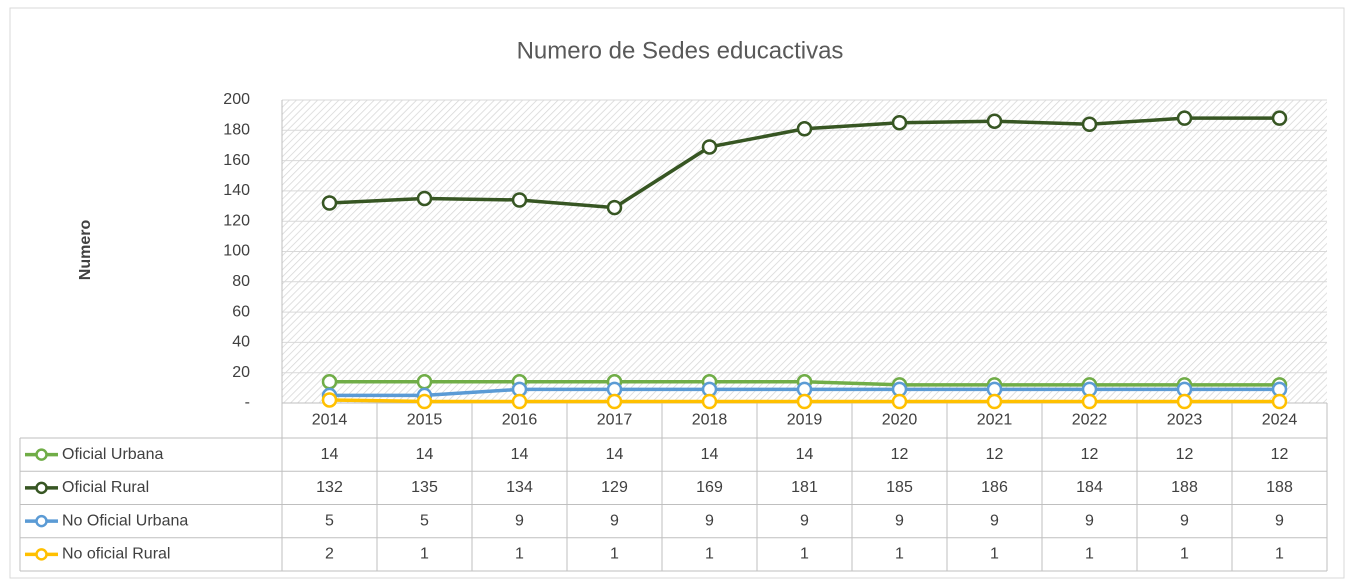 The width and height of the screenshot is (1354, 586). Describe the element at coordinates (1185, 420) in the screenshot. I see `x-tick-label: 2023` at that location.